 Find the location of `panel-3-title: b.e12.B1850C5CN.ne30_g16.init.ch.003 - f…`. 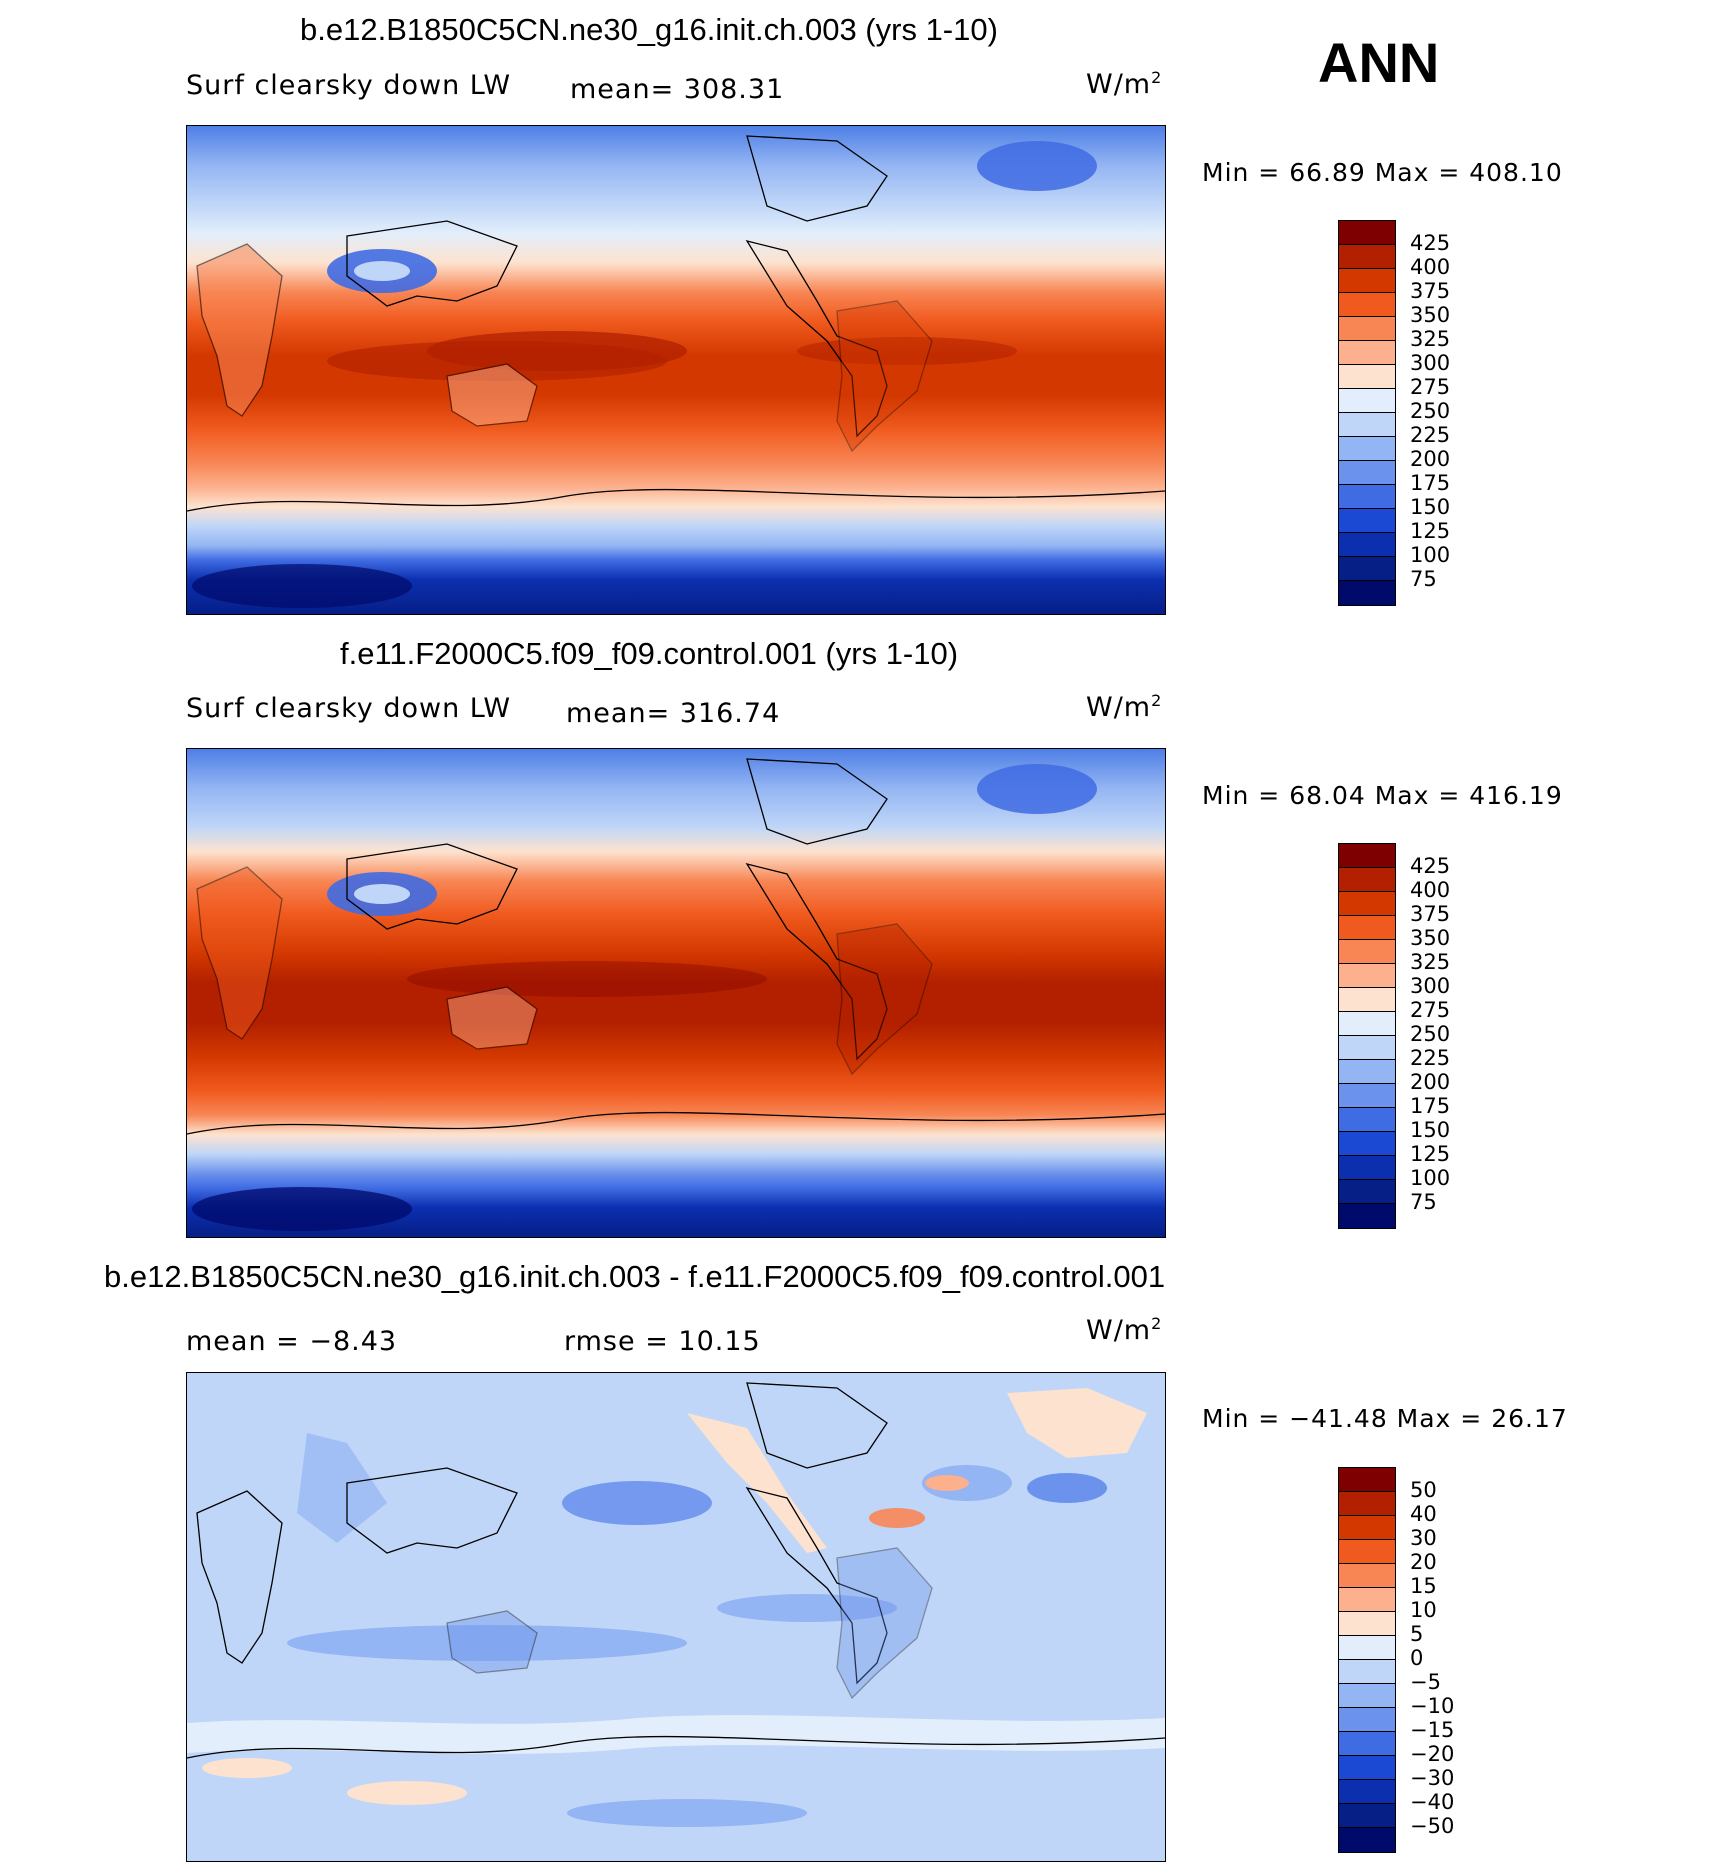

panel-3-title: b.e12.B1850C5CN.ne30_g16.init.ch.003 - f… is located at coordinates (635, 1276).